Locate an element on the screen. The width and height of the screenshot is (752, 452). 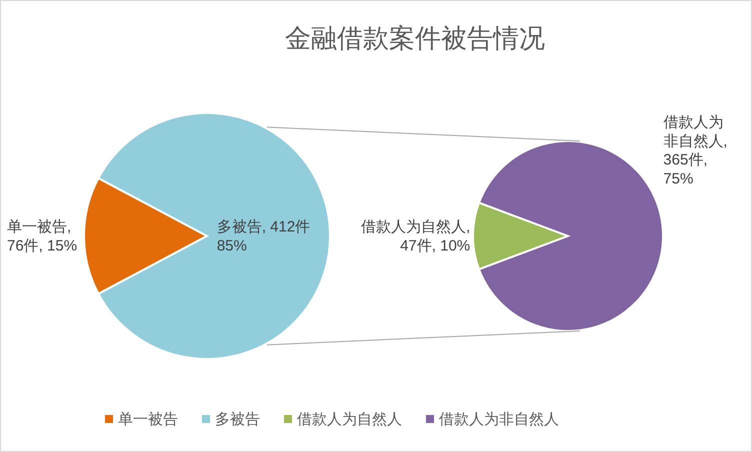
legend-label: 借款人为非自然人 is located at coordinates (499, 419).